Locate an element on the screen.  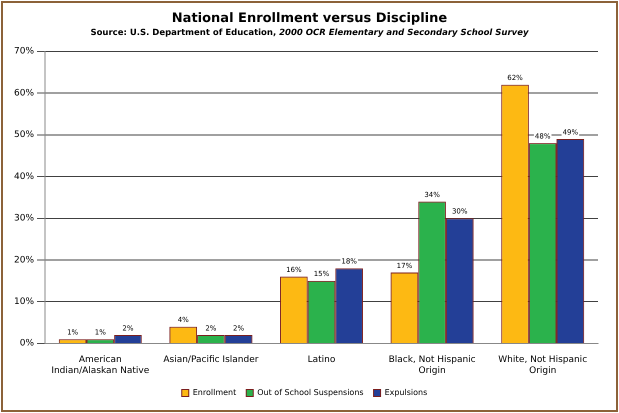
x-tick-label: Black, Not Hispanic Origin is located at coordinates (432, 365).